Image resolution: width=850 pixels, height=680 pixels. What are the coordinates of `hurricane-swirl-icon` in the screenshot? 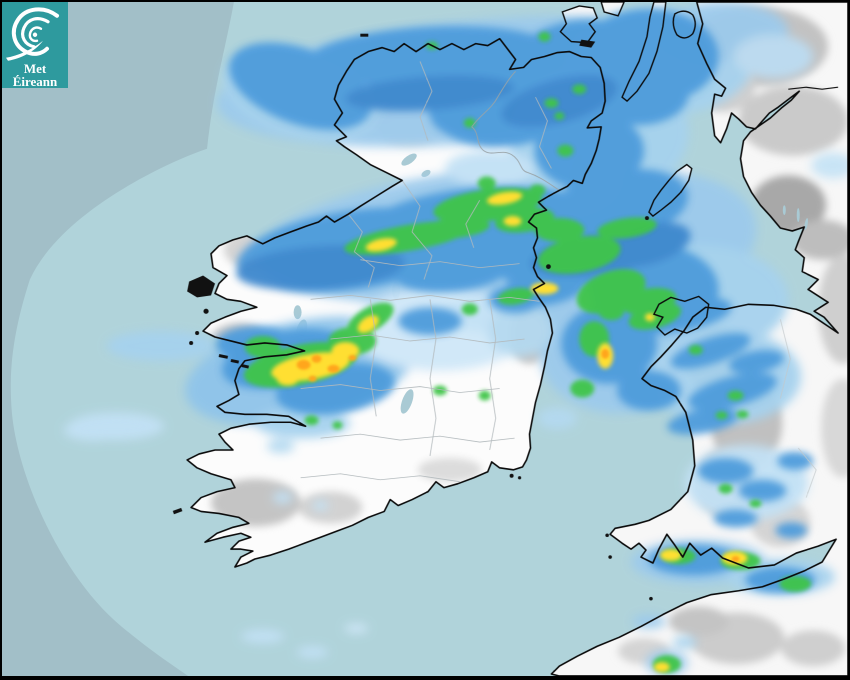 It's located at (32, 34).